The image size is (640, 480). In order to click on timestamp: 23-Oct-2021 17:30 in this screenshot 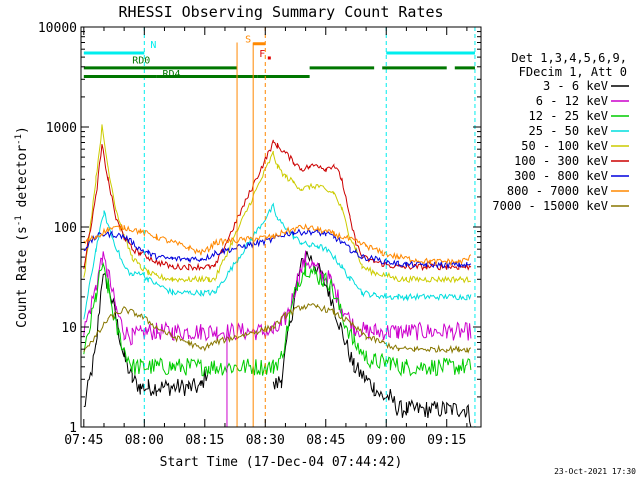, I will do `click(595, 471)`.